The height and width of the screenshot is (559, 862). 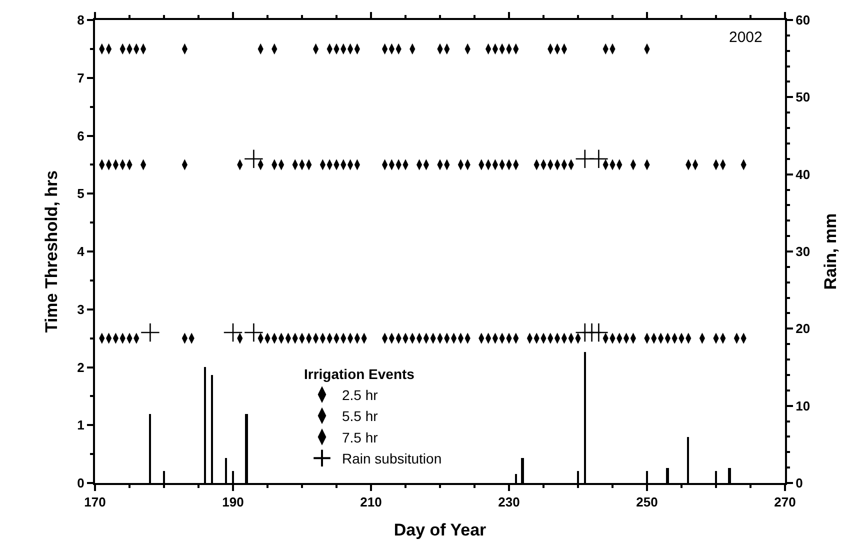 What do you see at coordinates (803, 97) in the screenshot?
I see `y2-tick-label: 50` at bounding box center [803, 97].